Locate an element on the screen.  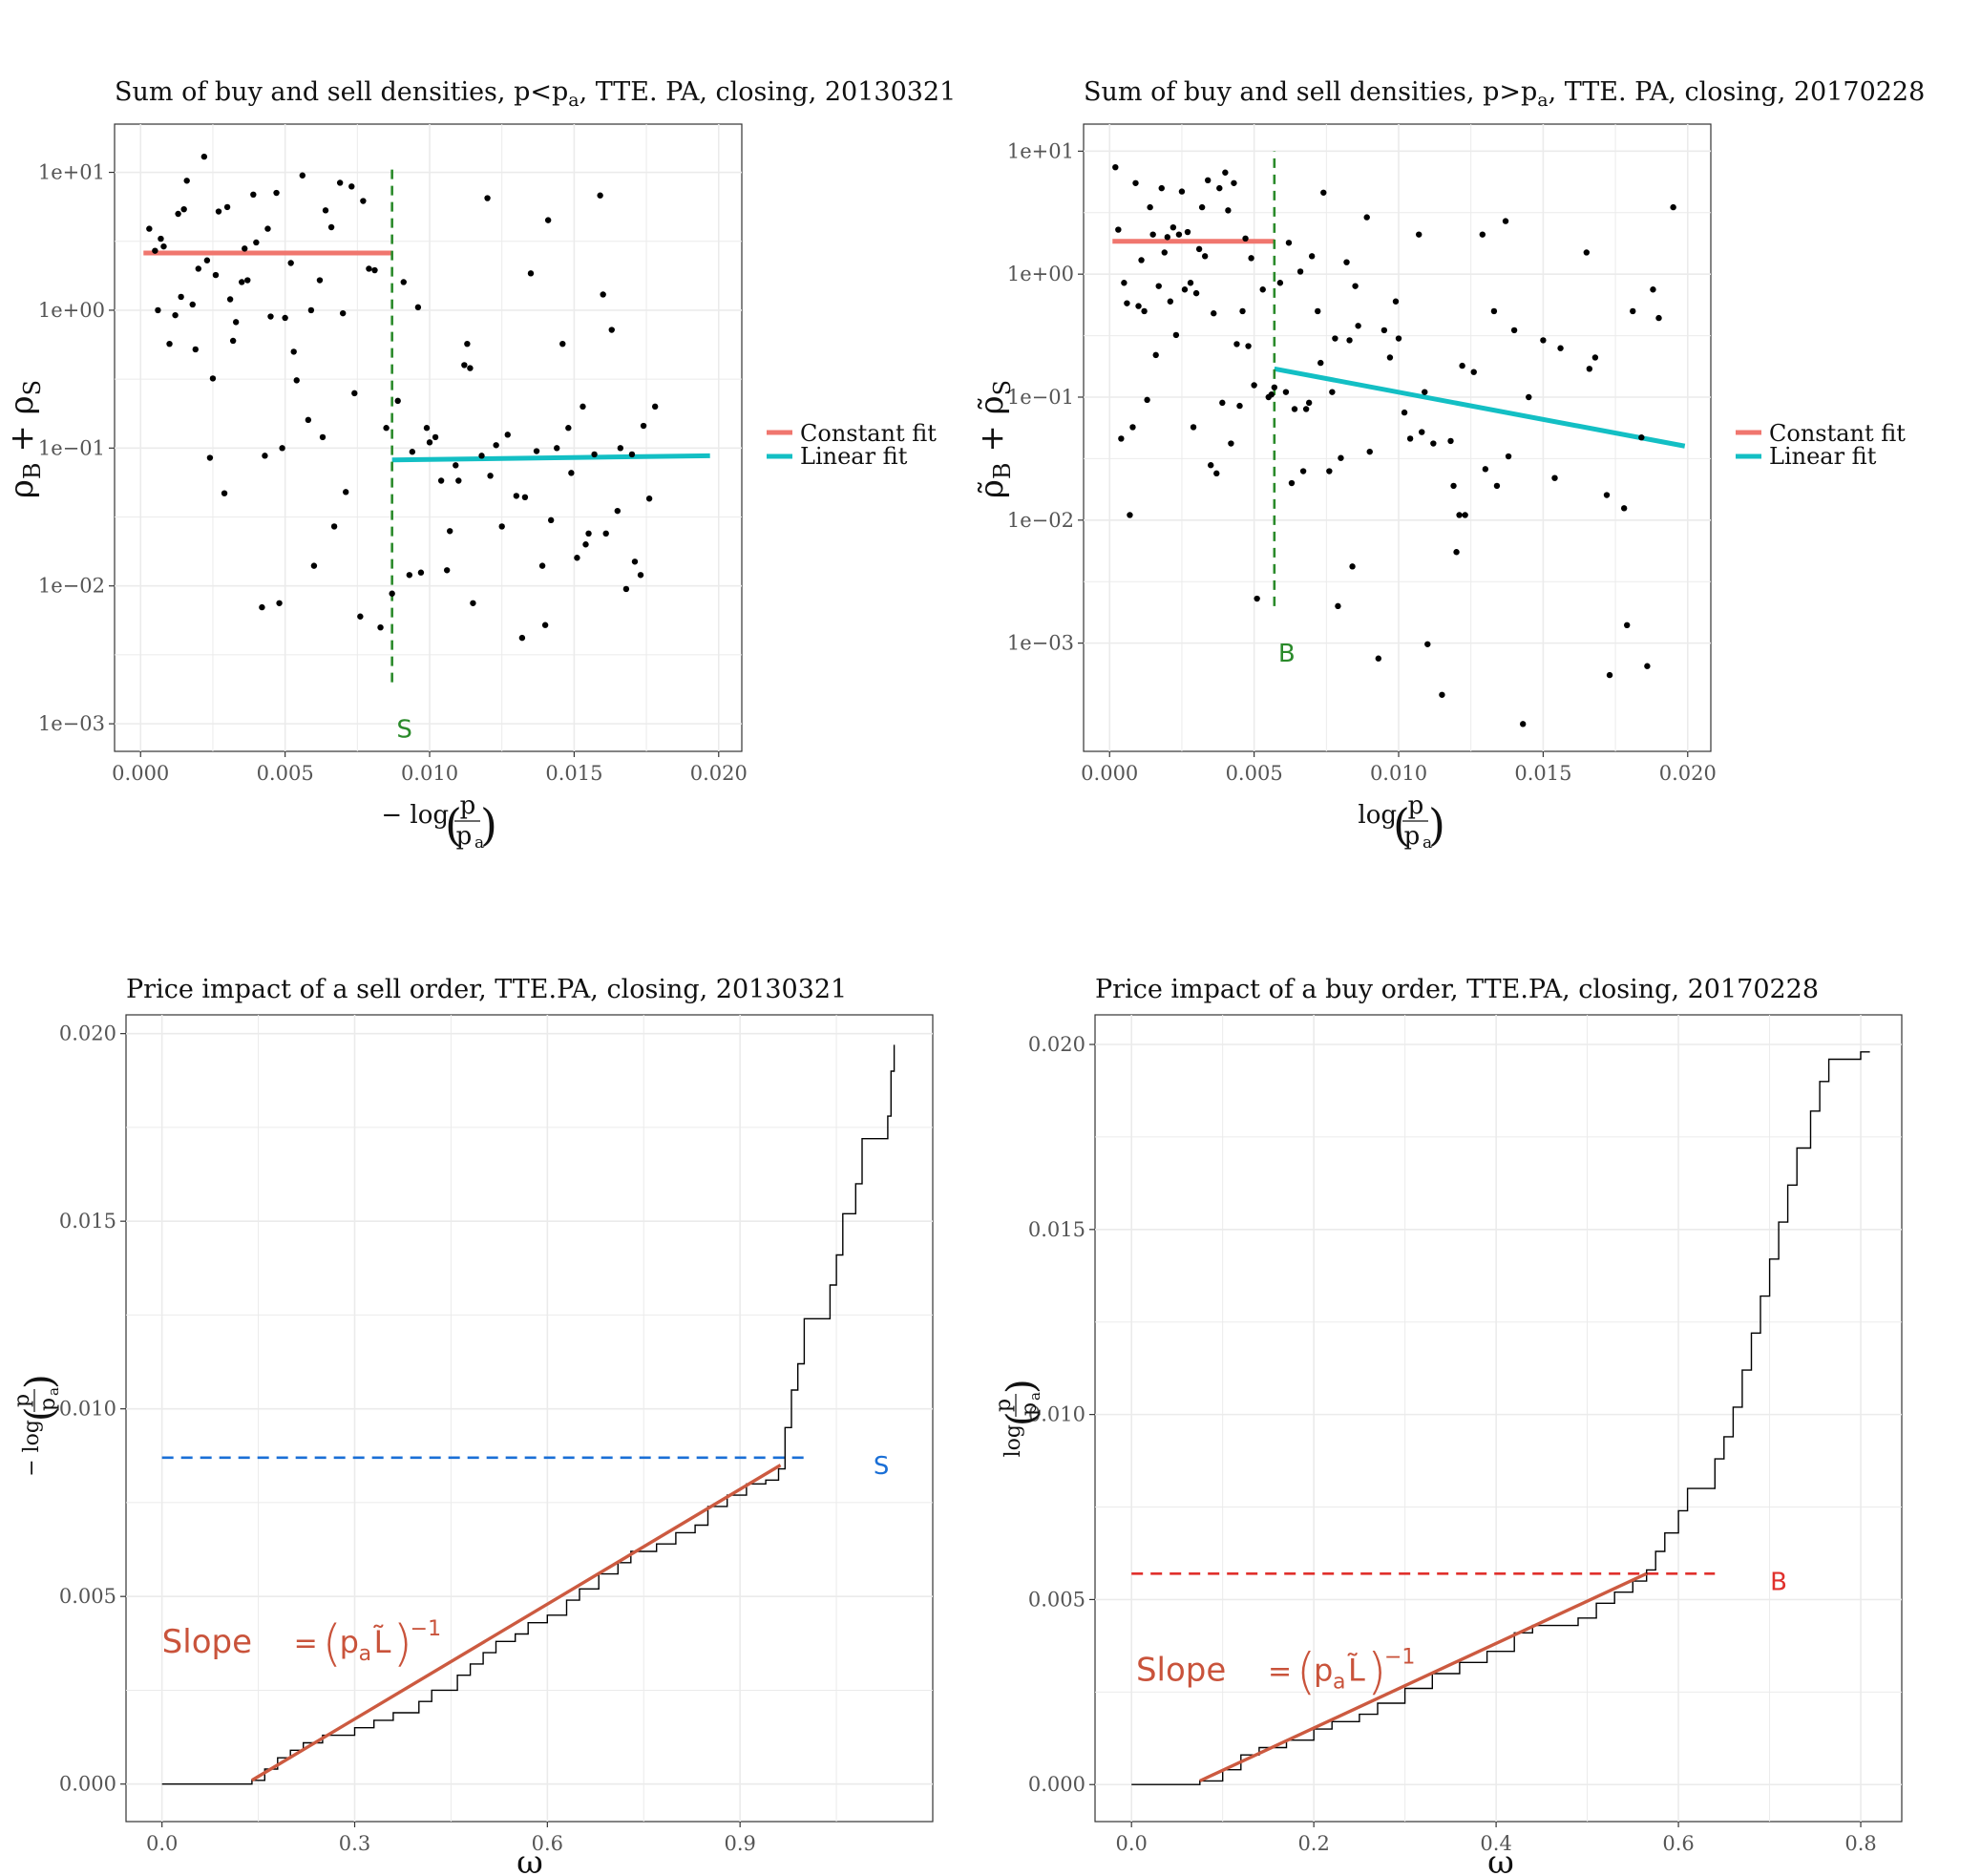
y-label-close-paren: ) is located at coordinates (1021, 1386).